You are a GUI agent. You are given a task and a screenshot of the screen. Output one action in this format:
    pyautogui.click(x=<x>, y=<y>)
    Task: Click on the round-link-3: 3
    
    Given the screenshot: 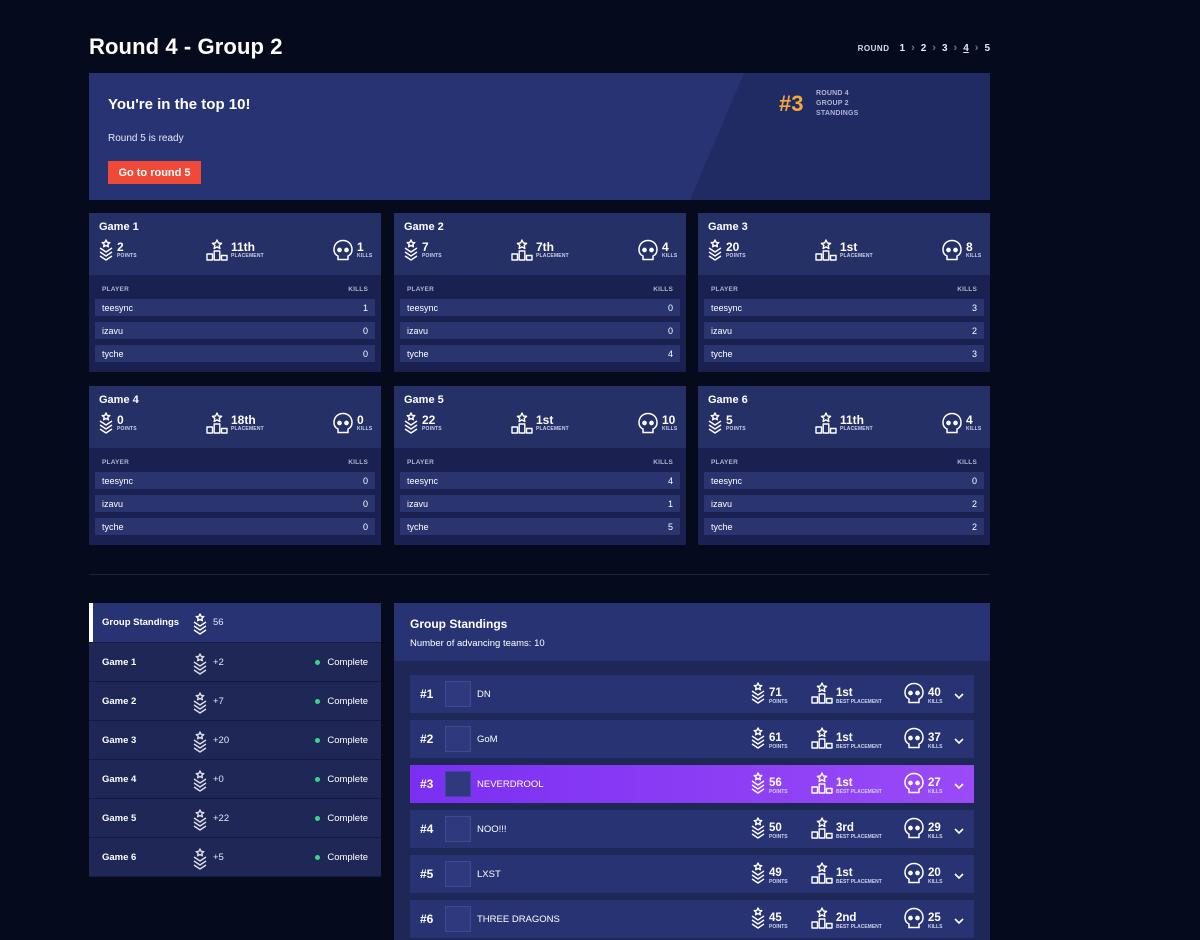 What is the action you would take?
    pyautogui.click(x=944, y=48)
    